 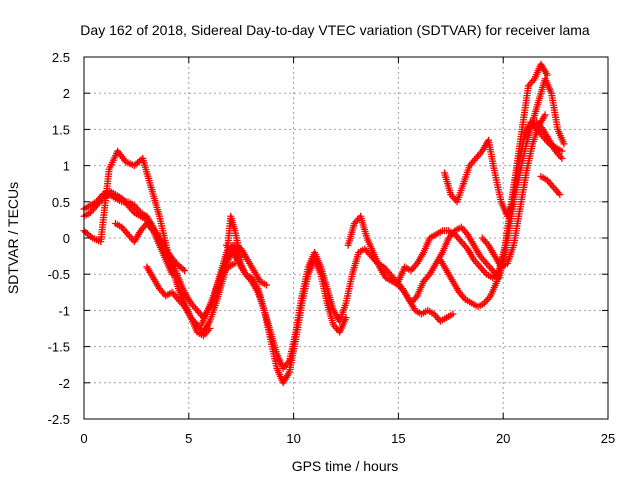 I want to click on y-tick-label: -1, so click(x=64, y=310).